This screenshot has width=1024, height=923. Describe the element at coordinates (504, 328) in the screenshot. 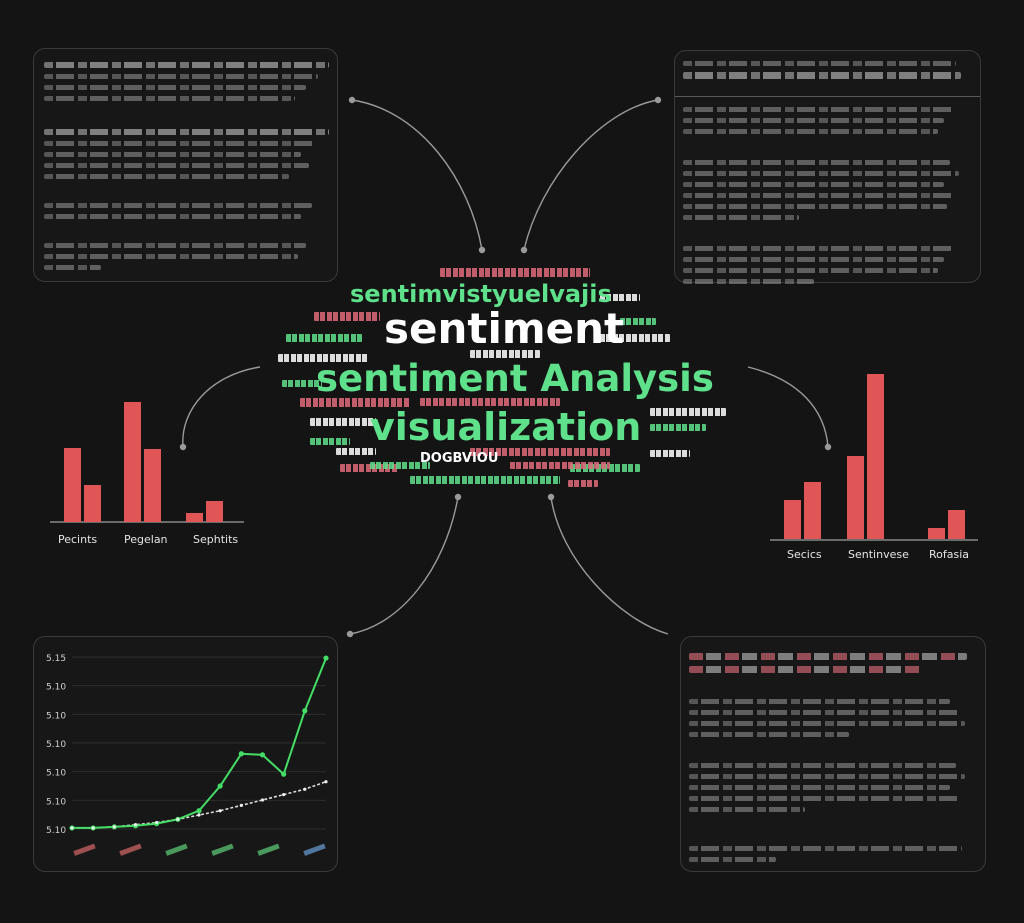

I see `cloud-word-sentiment: sentiment` at that location.